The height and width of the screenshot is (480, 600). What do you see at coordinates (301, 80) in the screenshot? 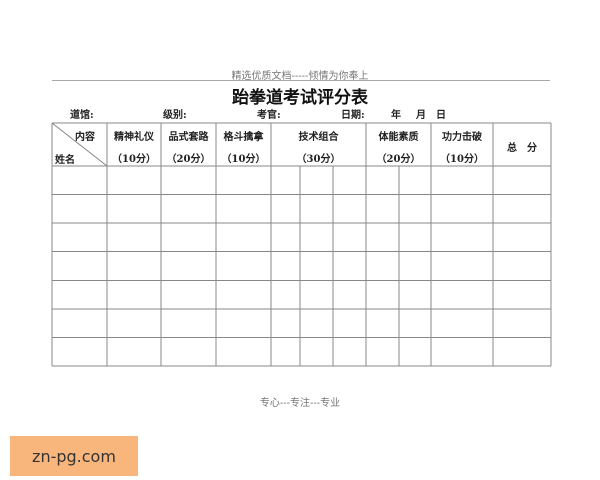
I see `header-rule` at bounding box center [301, 80].